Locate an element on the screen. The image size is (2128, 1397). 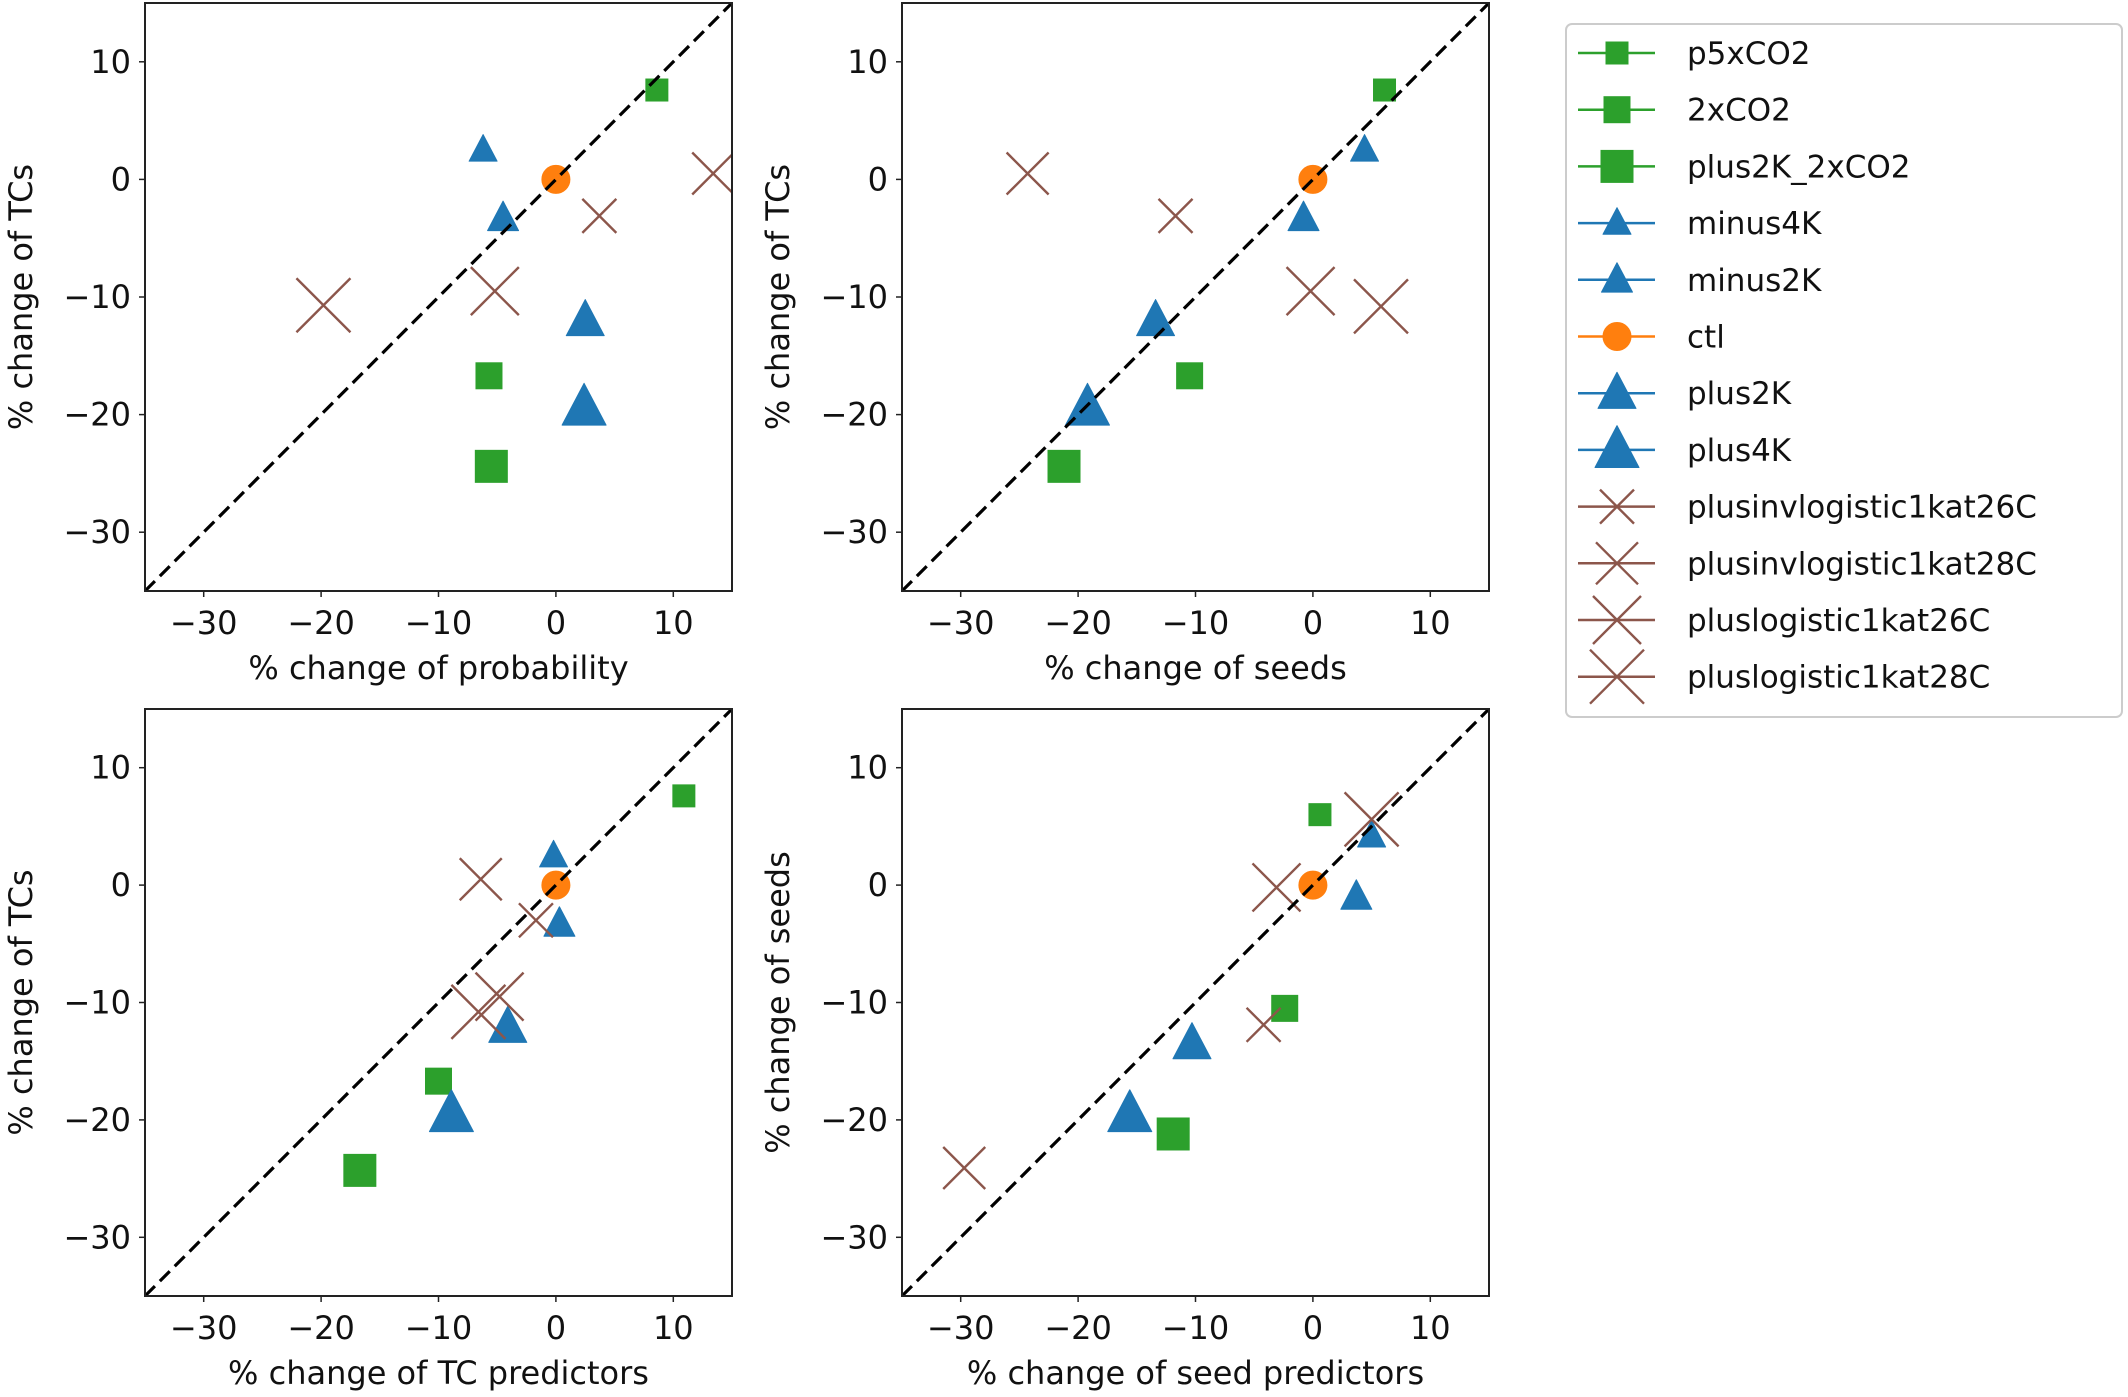
legend-item: plus2K is located at coordinates (1685, 391).